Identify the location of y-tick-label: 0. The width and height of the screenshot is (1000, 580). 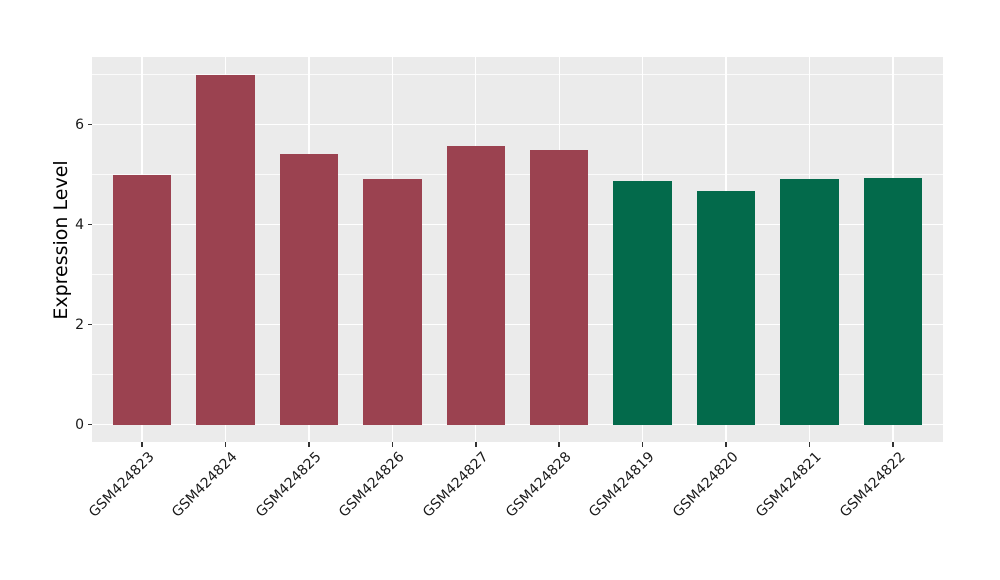
(79, 424).